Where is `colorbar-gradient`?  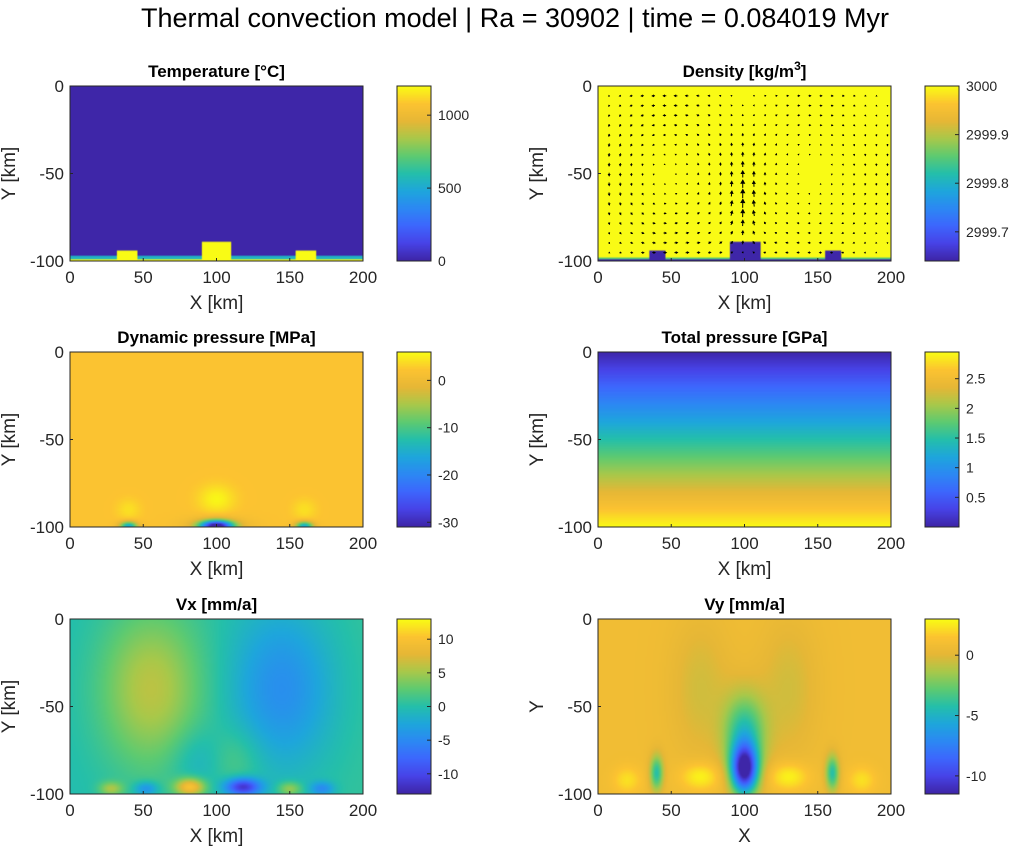
colorbar-gradient is located at coordinates (942, 706).